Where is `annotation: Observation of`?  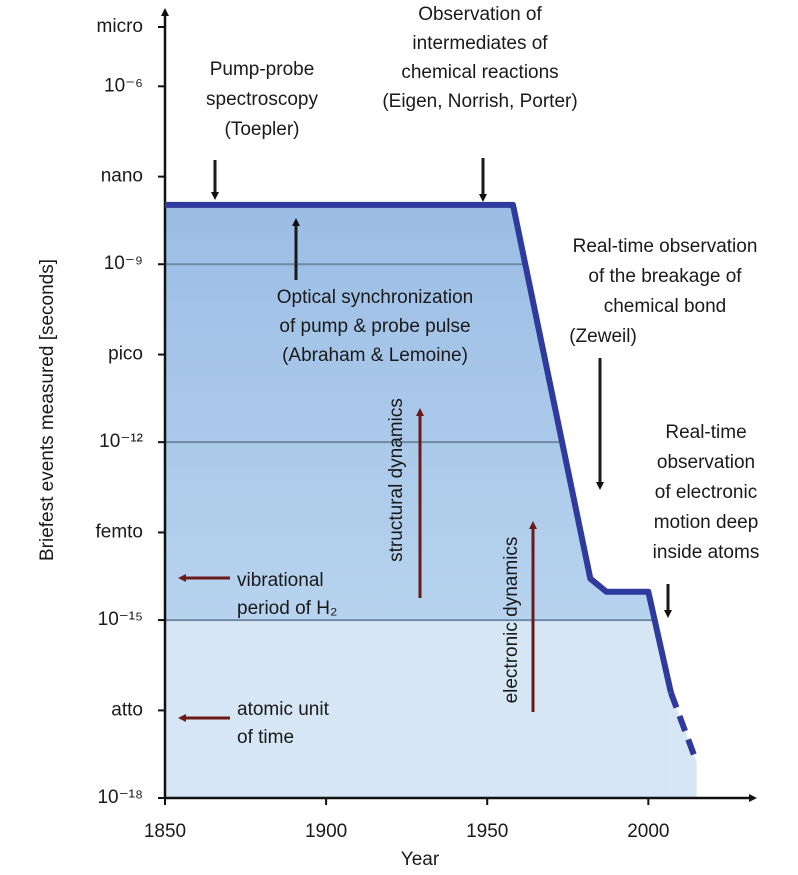
annotation: Observation of is located at coordinates (480, 14).